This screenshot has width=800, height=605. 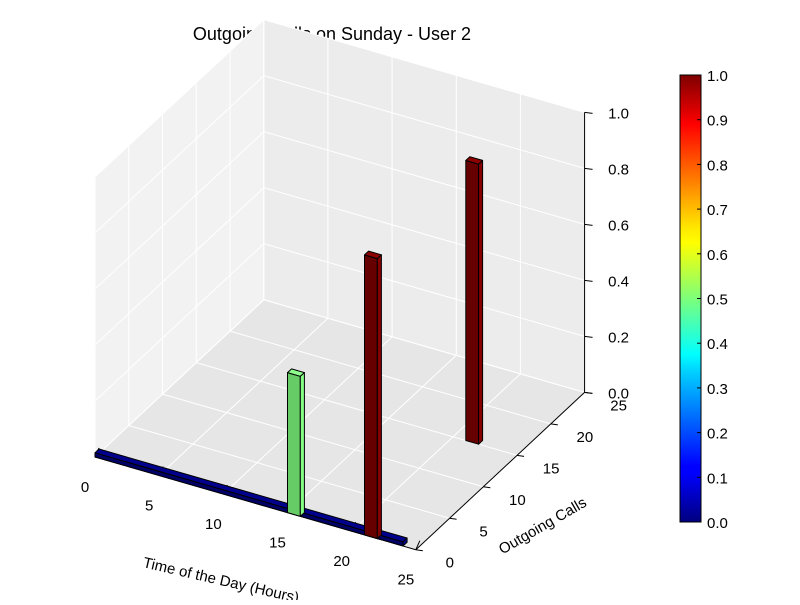 I want to click on y-tick-label: 15, so click(x=551, y=468).